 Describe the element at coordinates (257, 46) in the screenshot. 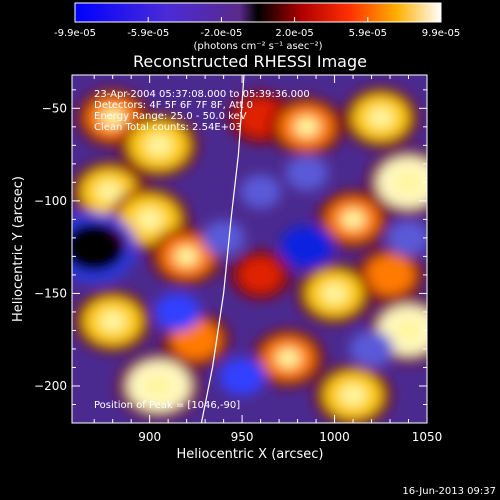

I see `colorbar-unit-label: (photons cm⁻² s⁻¹ asec⁻²)` at that location.